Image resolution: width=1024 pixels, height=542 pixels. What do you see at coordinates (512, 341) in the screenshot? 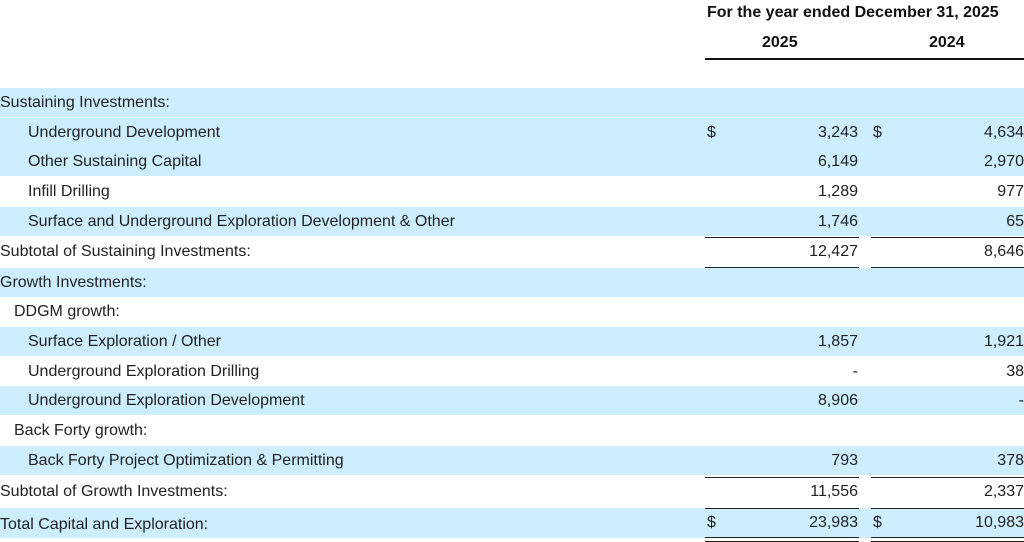
I see `table-row: Surface Exploration / Other 1,857 1,921` at bounding box center [512, 341].